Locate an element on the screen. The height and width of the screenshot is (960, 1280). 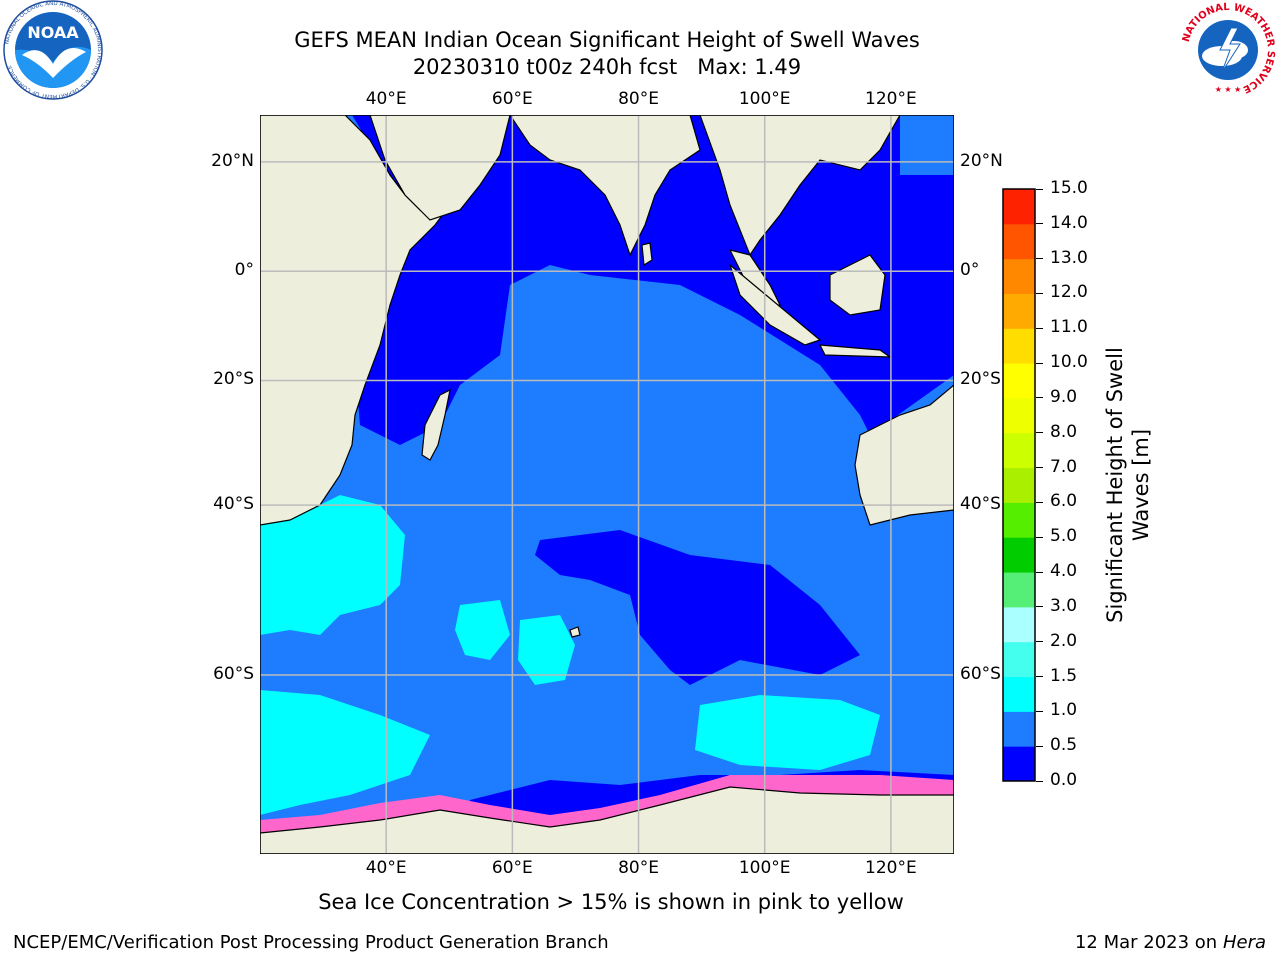
land-antarctica is located at coordinates (607, 820).